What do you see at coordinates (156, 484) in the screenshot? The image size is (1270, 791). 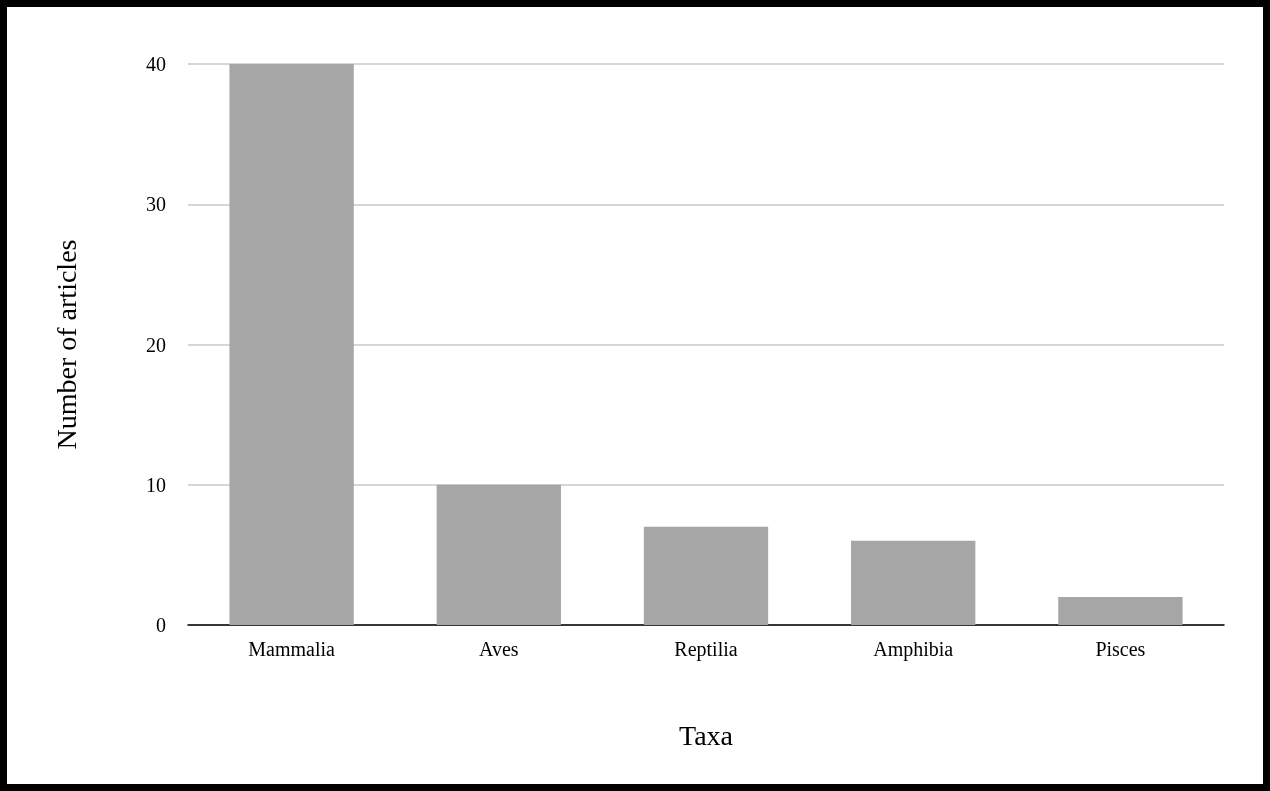 I see `y-tick-label: 10` at bounding box center [156, 484].